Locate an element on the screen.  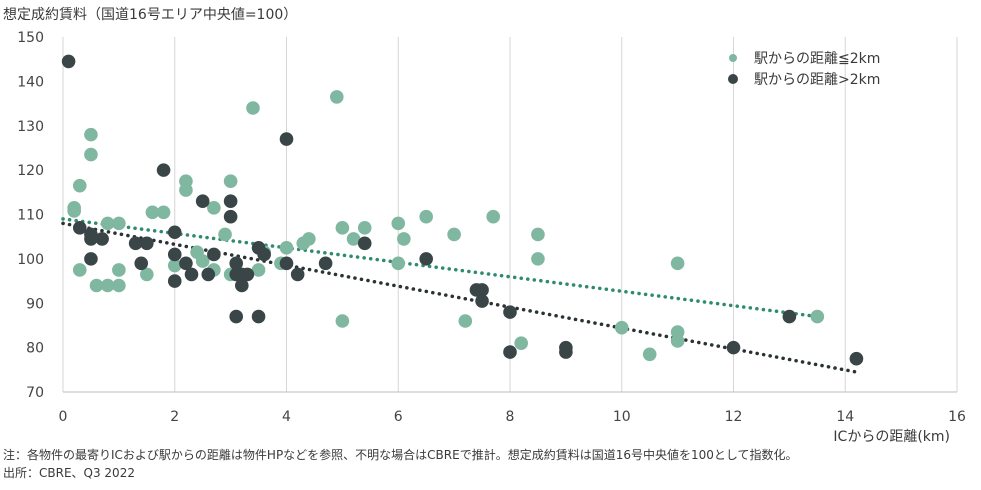
footnote-source: 出所：CBRE、Q3 2022 is located at coordinates (69, 473).